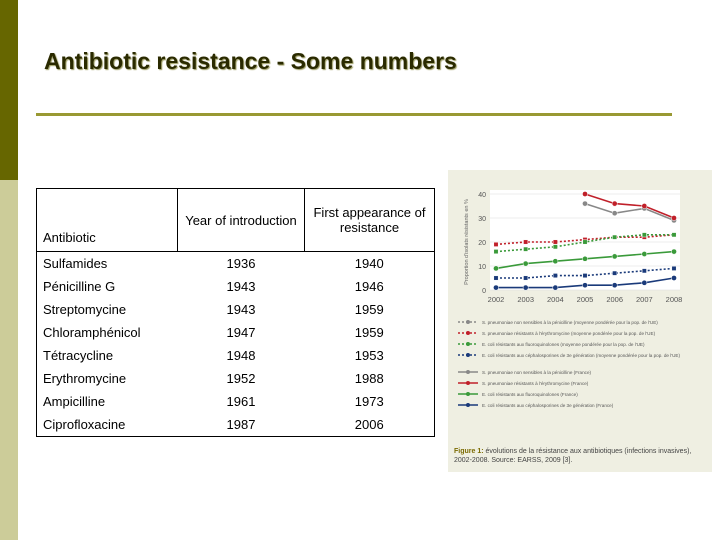  I want to click on table-row: Streptomycine 1943 1959, so click(235, 309).